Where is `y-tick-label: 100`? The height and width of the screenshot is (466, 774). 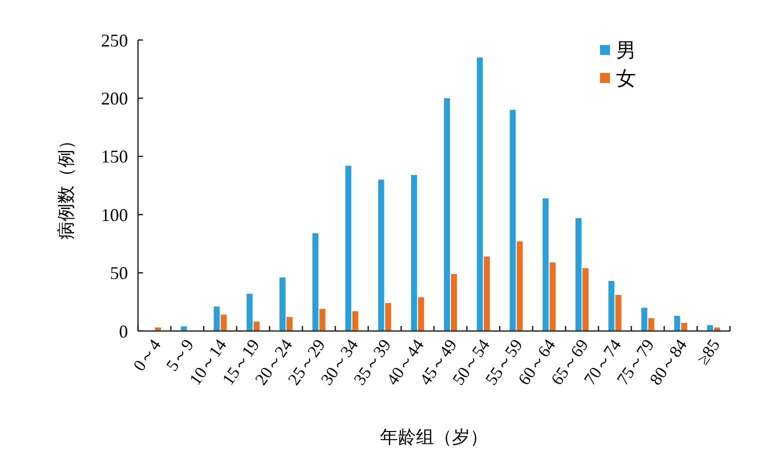 y-tick-label: 100 is located at coordinates (114, 214).